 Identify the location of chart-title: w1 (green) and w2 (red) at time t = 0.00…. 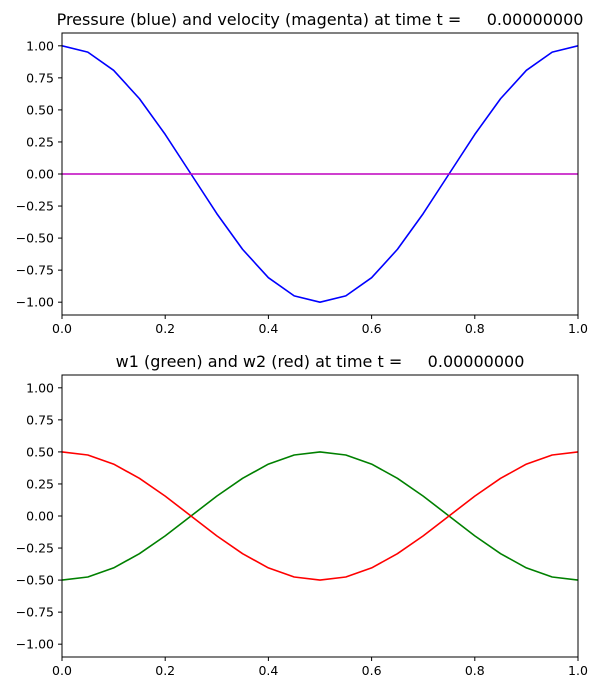
(320, 361).